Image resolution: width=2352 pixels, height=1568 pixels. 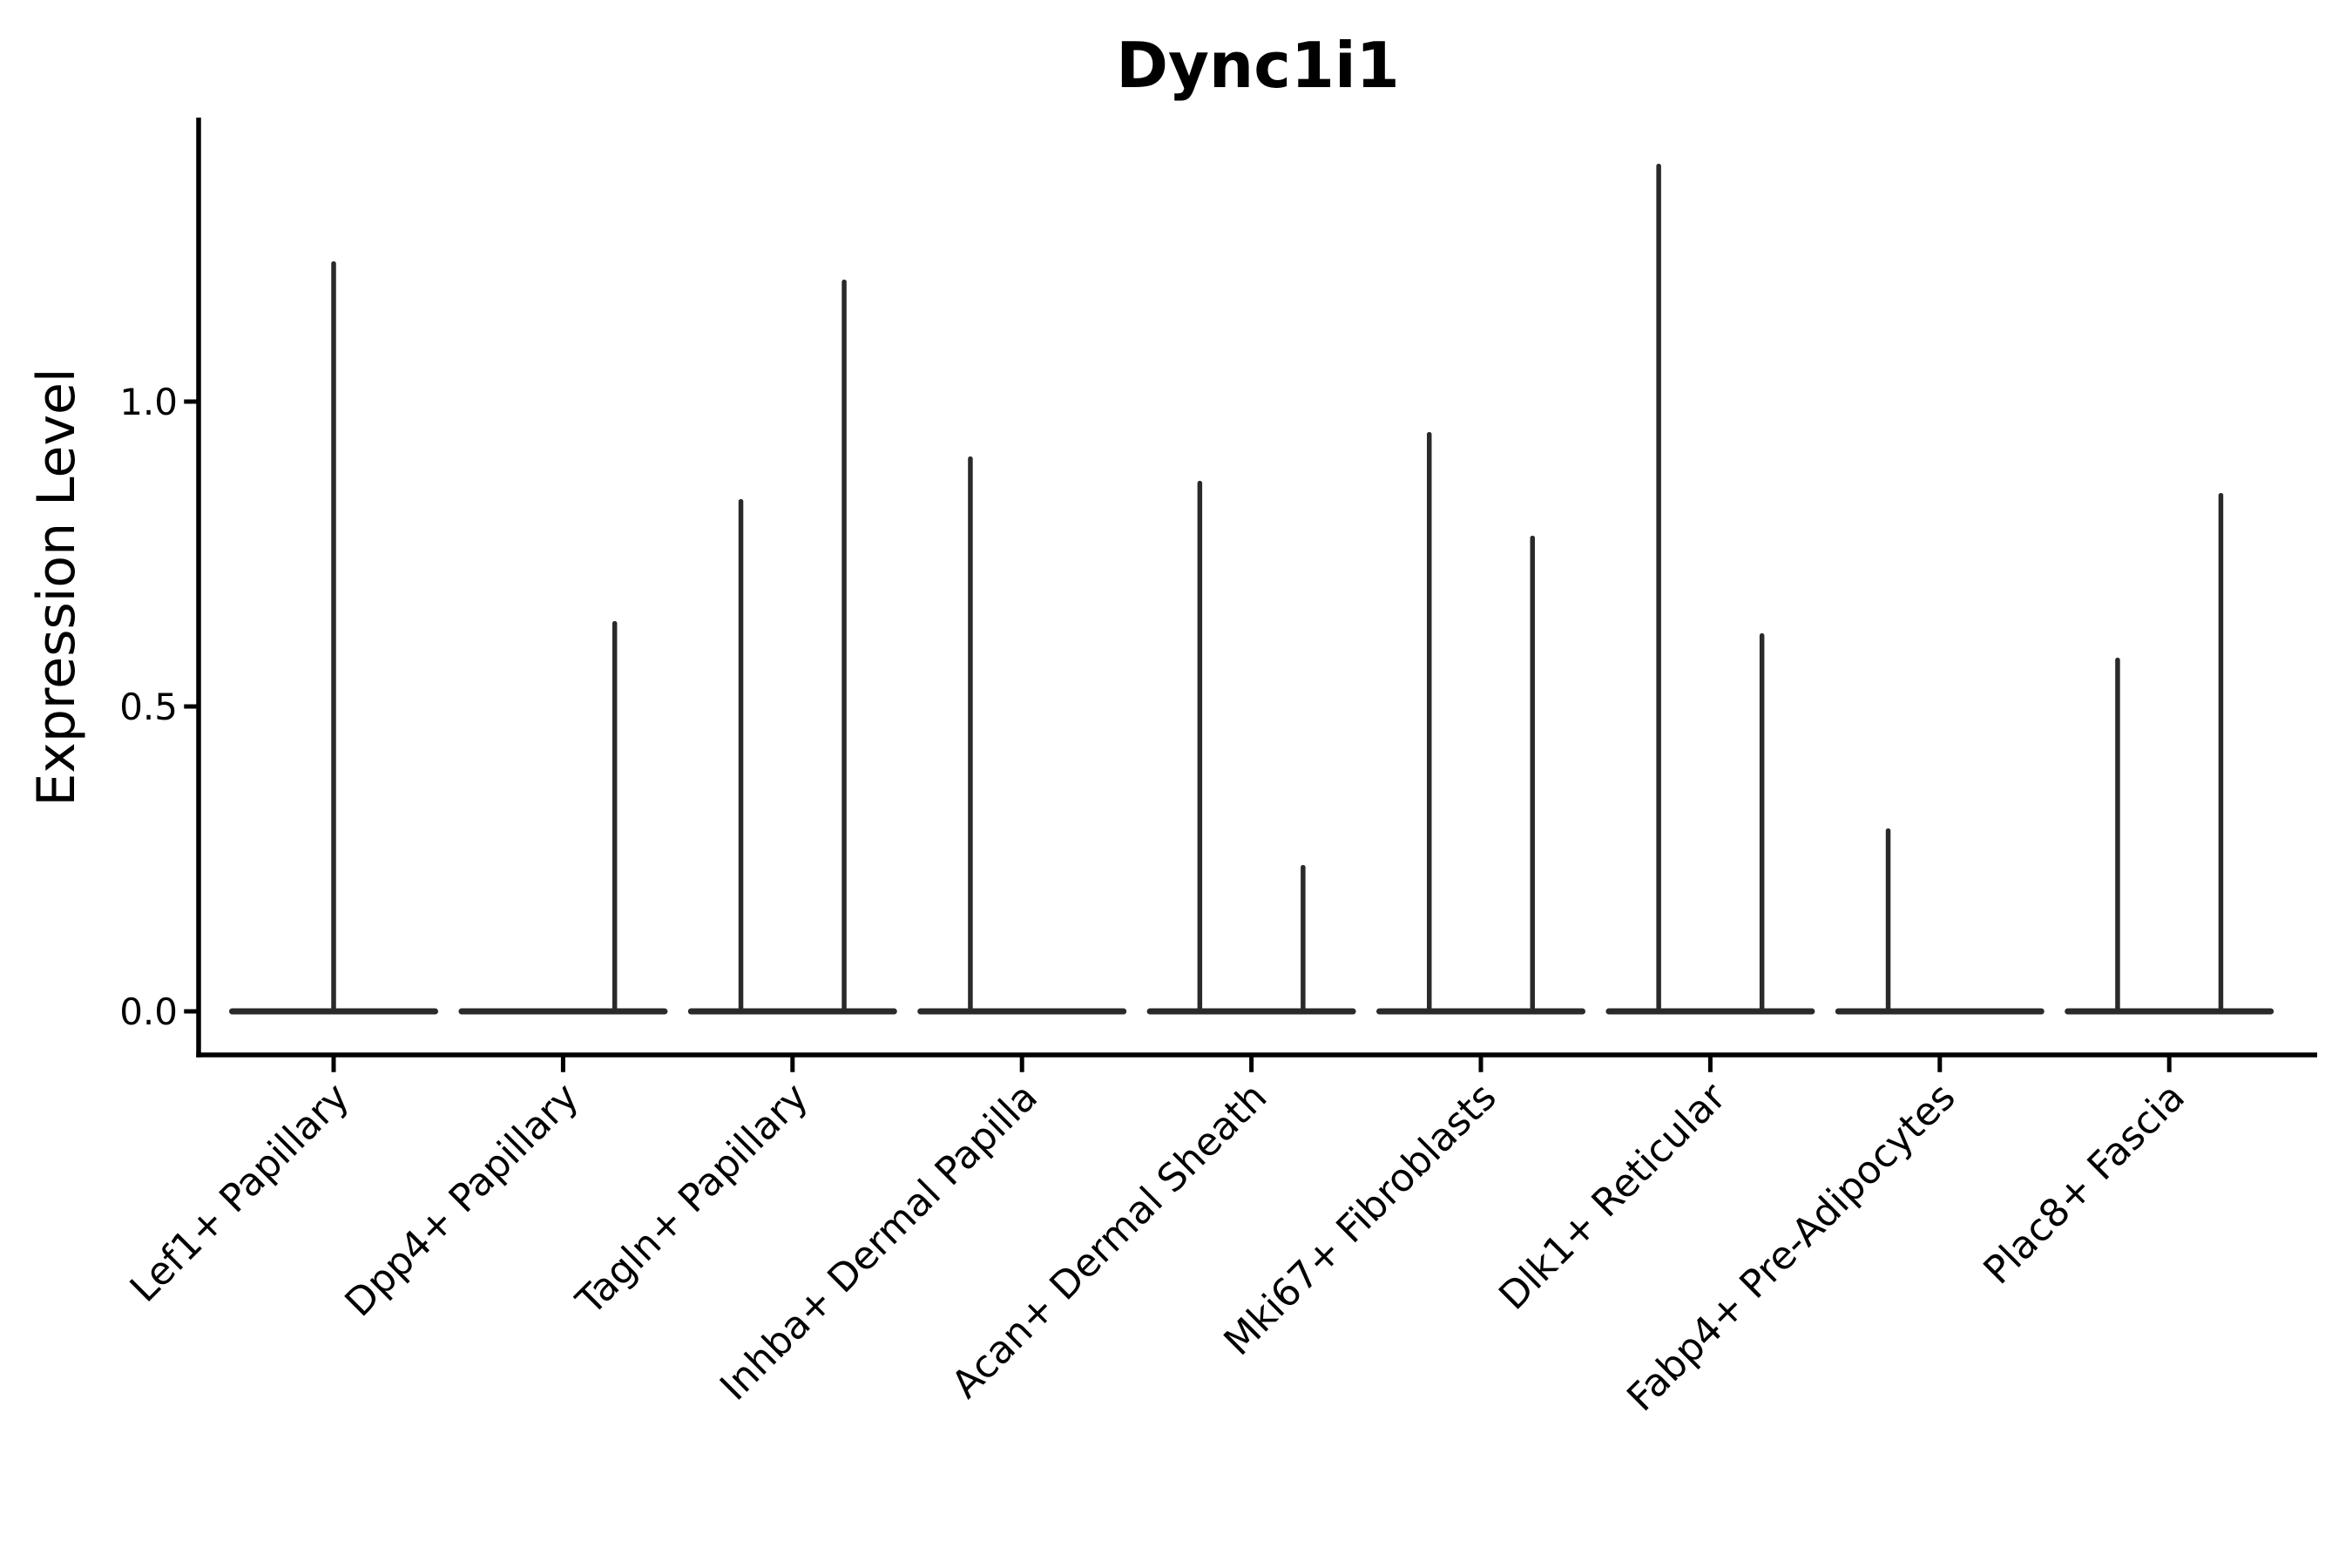 I want to click on y-tick-label: 0.0, so click(x=148, y=1012).